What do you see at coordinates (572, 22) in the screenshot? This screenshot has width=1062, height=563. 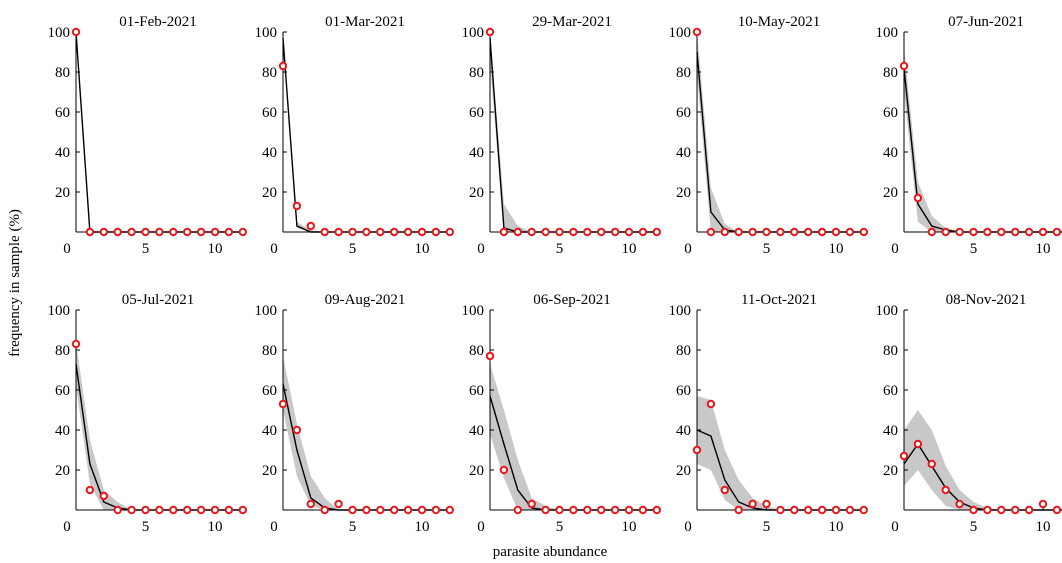 I see `panel-title: 29-Mar-2021` at bounding box center [572, 22].